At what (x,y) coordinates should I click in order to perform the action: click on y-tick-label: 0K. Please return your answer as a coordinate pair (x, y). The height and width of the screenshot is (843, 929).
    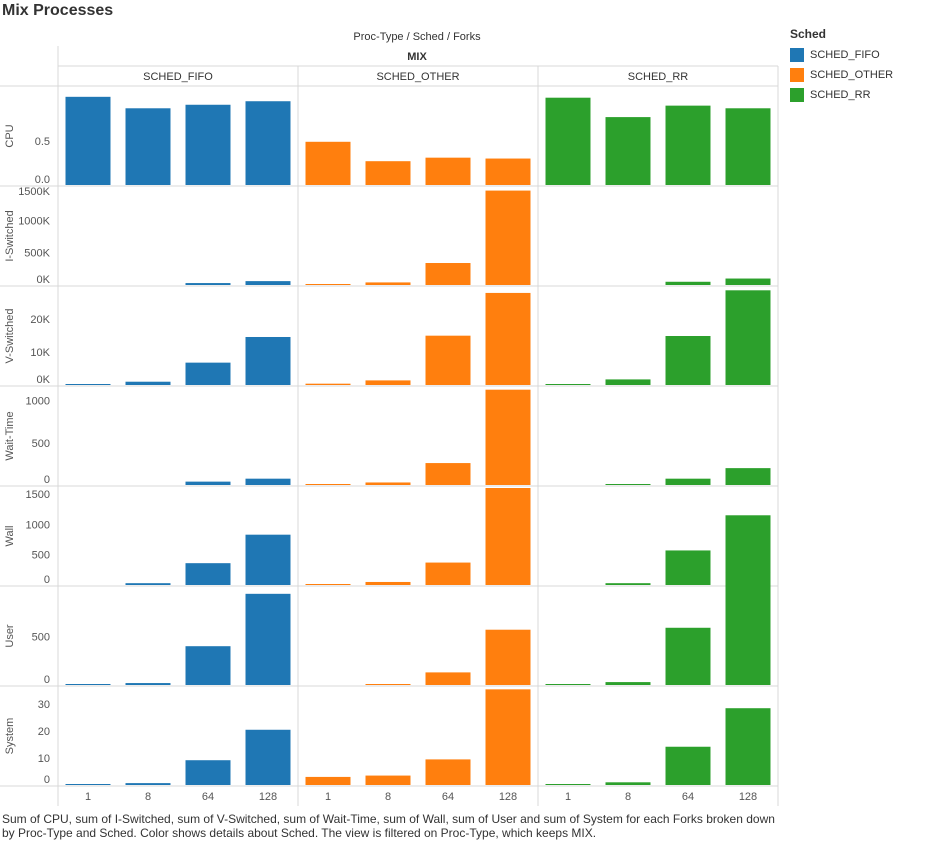
    Looking at the image, I should click on (44, 380).